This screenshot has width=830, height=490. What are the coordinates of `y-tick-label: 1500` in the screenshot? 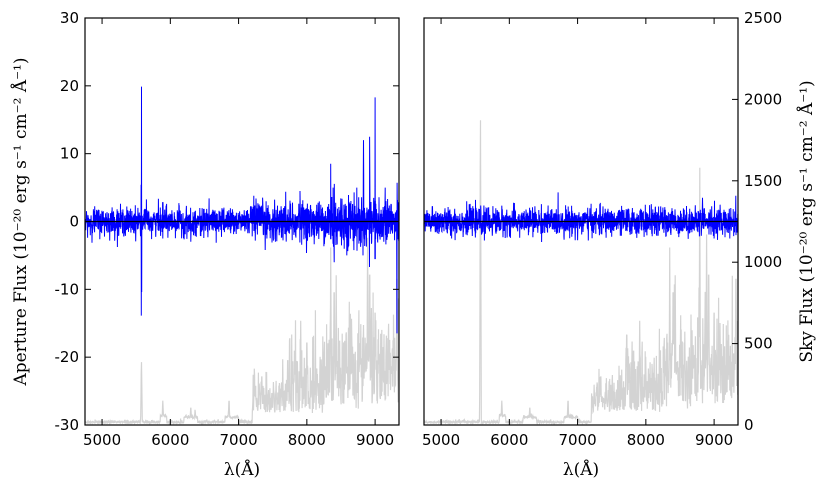 It's located at (763, 181).